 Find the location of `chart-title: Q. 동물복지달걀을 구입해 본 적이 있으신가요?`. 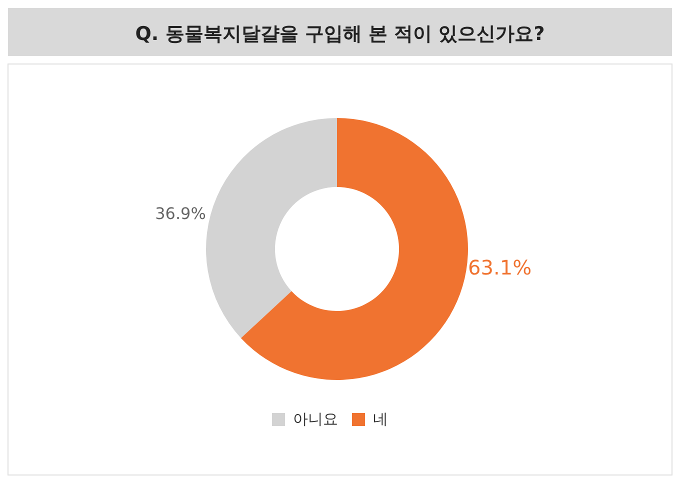

chart-title: Q. 동물복지달걀을 구입해 본 적이 있으신가요? is located at coordinates (340, 34).